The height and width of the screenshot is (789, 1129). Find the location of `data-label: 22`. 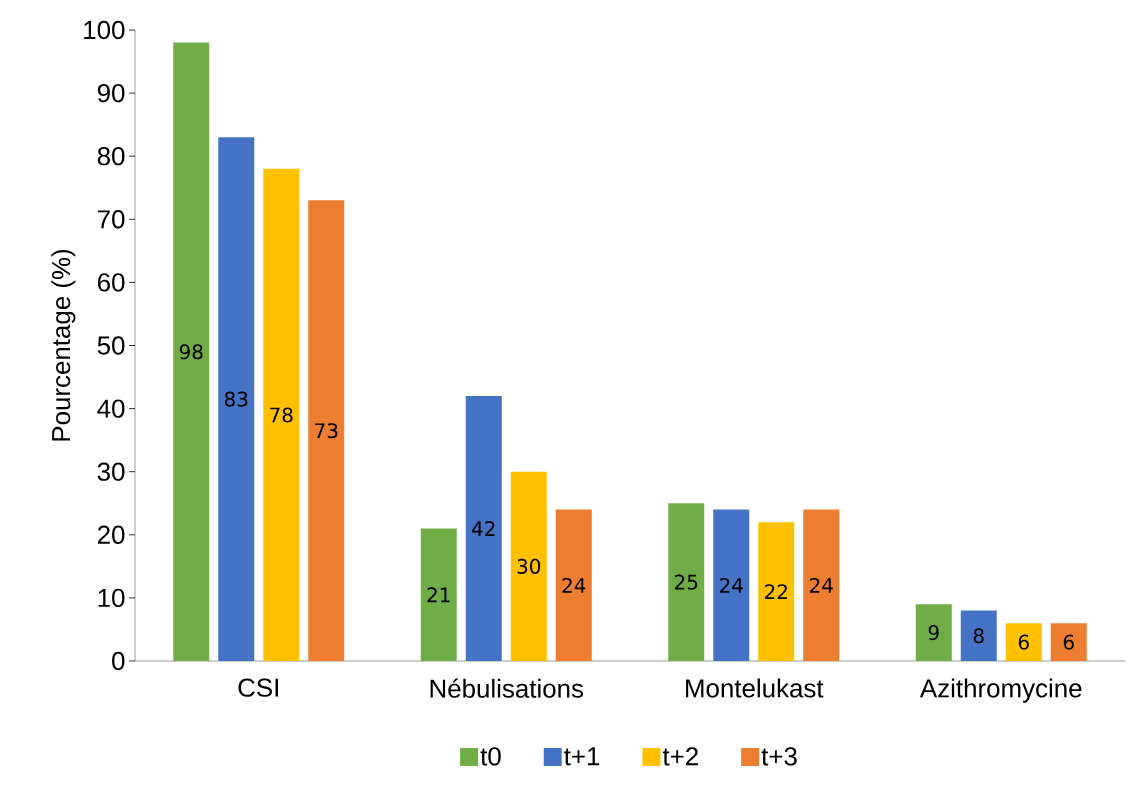

data-label: 22 is located at coordinates (776, 591).